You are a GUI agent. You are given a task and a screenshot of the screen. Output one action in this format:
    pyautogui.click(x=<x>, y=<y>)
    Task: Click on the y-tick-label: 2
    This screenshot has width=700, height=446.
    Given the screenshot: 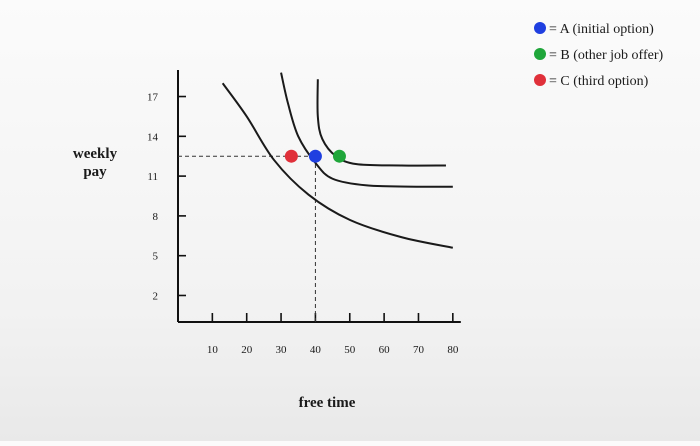 What is the action you would take?
    pyautogui.click(x=156, y=296)
    